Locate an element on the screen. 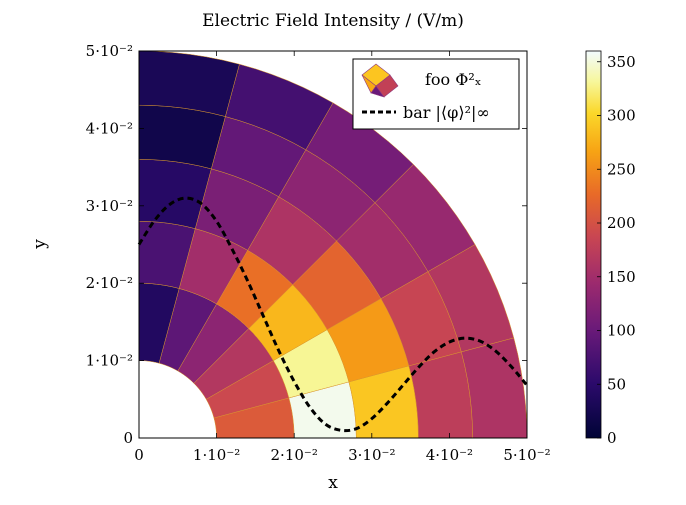 This screenshot has width=686, height=505. y-axis-label: y is located at coordinates (40, 244).